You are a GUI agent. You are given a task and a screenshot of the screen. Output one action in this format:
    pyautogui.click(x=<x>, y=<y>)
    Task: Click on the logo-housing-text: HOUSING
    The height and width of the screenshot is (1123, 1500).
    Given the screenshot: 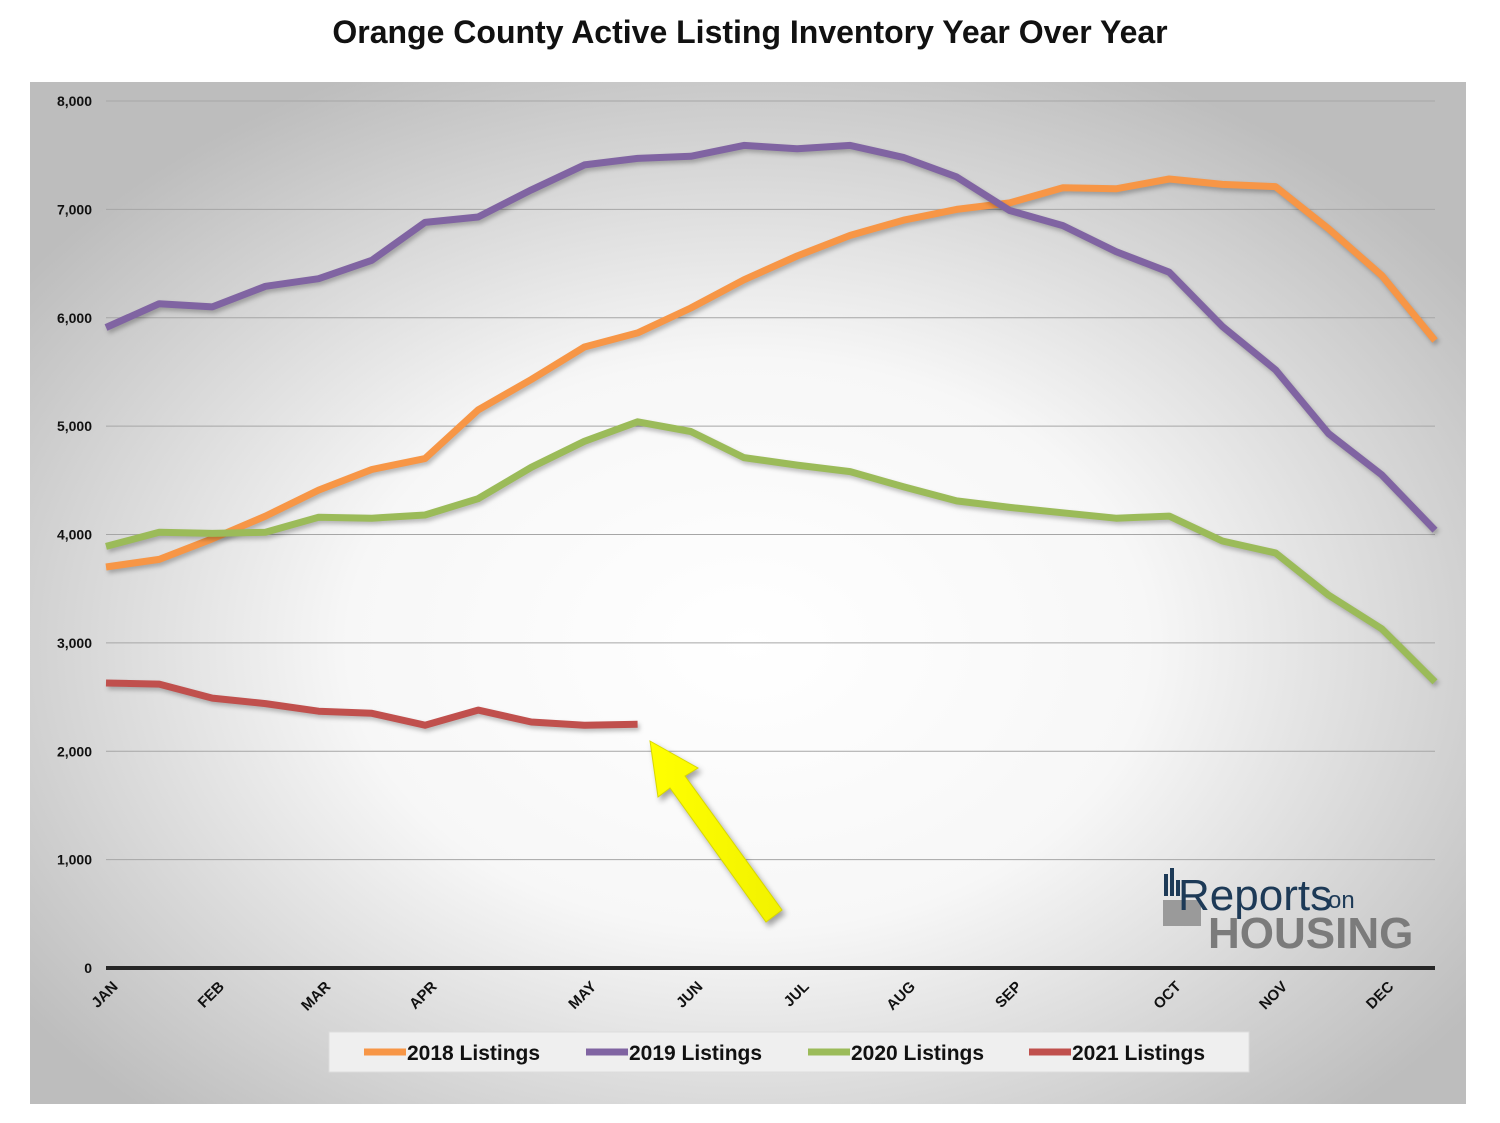 What is the action you would take?
    pyautogui.click(x=1310, y=933)
    